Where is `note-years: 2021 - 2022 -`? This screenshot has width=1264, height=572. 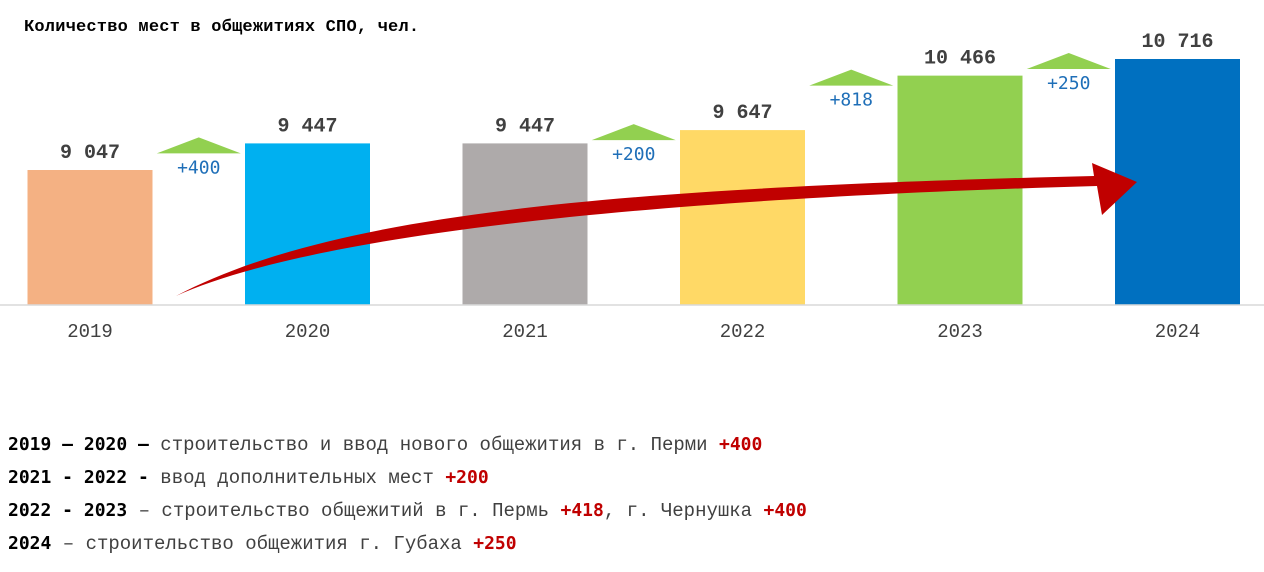 note-years: 2021 - 2022 - is located at coordinates (78, 477).